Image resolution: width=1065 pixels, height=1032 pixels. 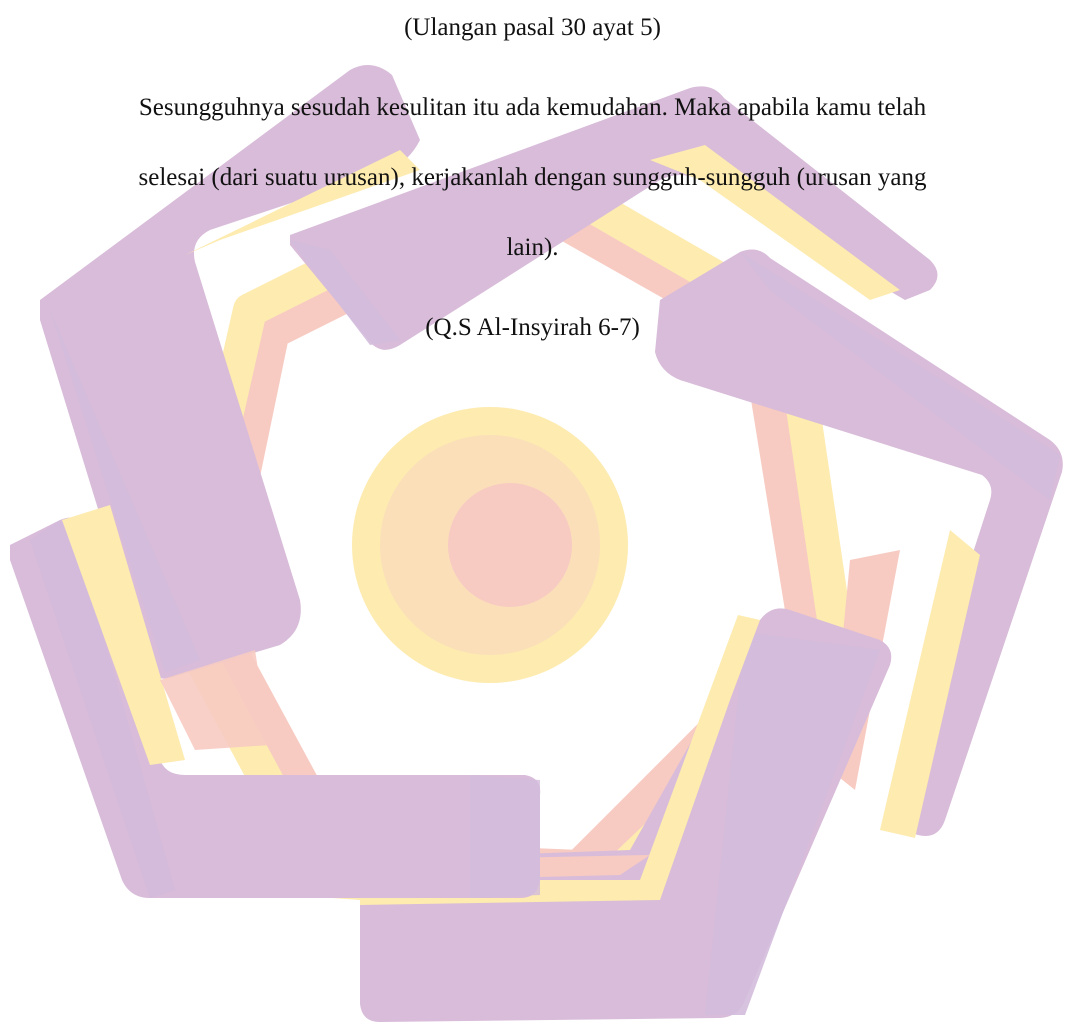 What do you see at coordinates (532, 327) in the screenshot?
I see `reference-bottom: (Q.S Al-Insyirah 6-7)` at bounding box center [532, 327].